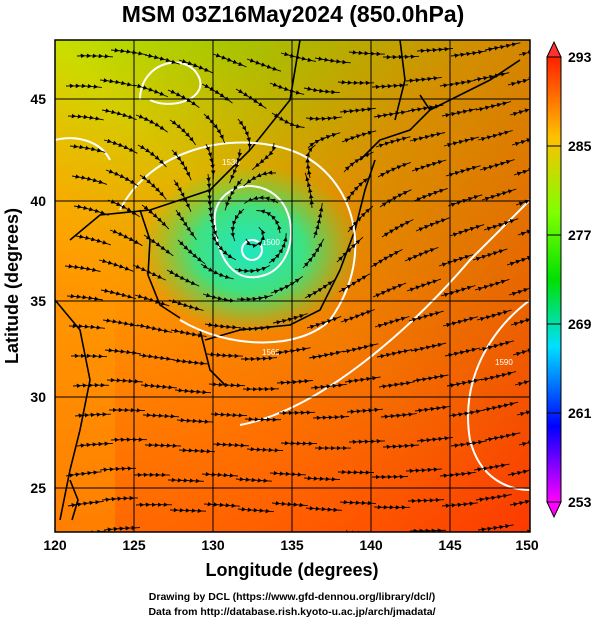  Describe the element at coordinates (292, 545) in the screenshot. I see `x-tick-label: 135` at that location.